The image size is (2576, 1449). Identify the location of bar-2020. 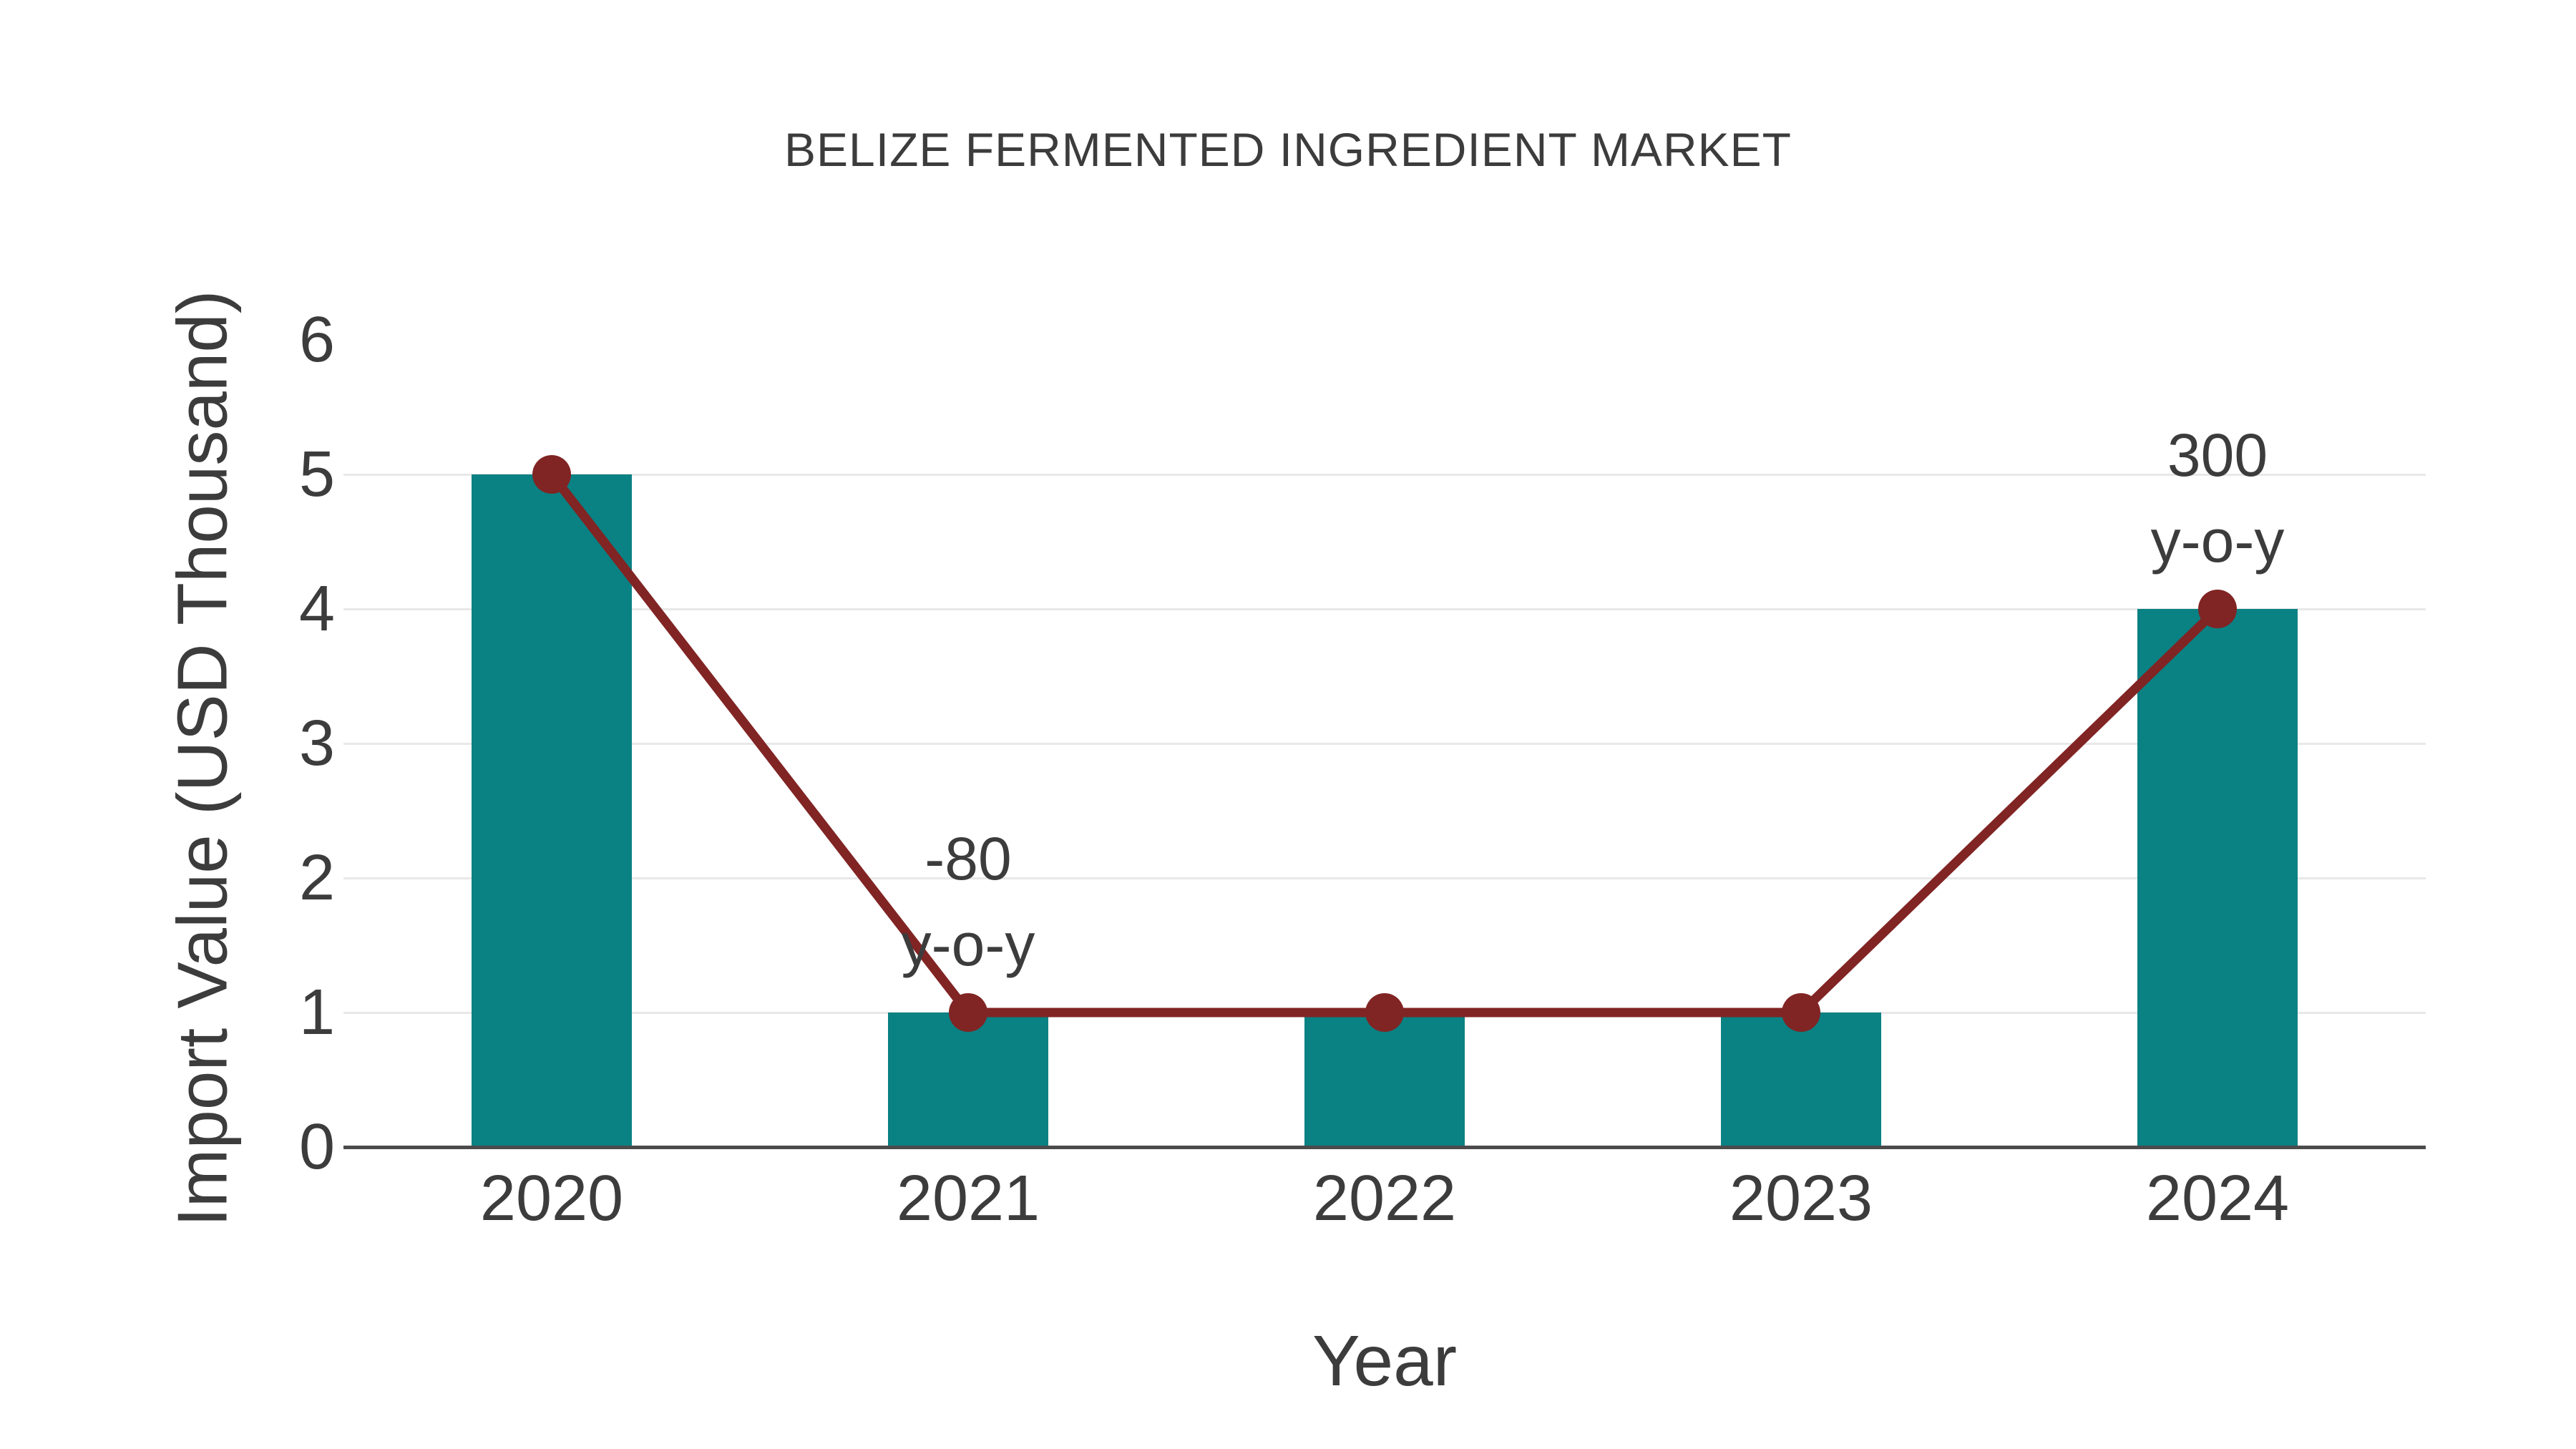
(552, 810).